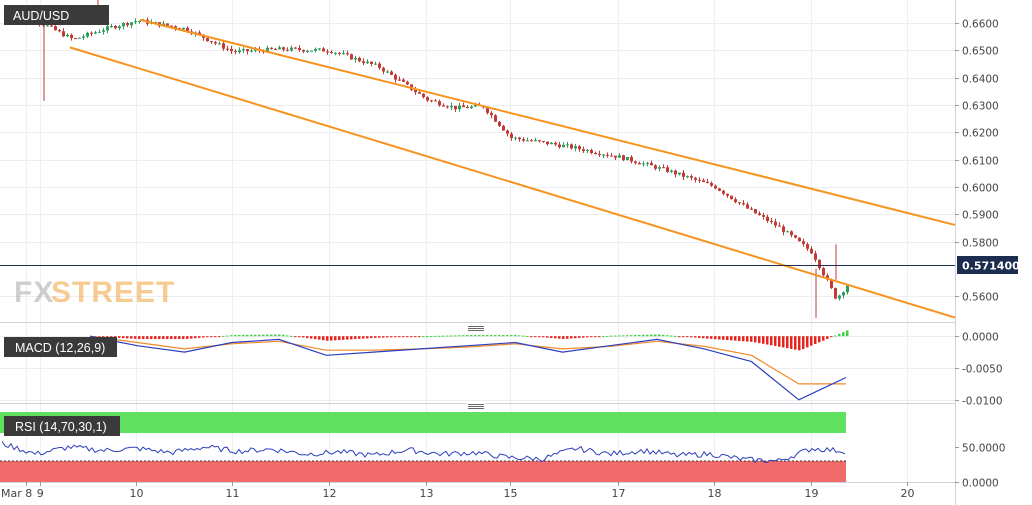  What do you see at coordinates (980, 484) in the screenshot?
I see `rsi-axis-tick: 0.0000` at bounding box center [980, 484].